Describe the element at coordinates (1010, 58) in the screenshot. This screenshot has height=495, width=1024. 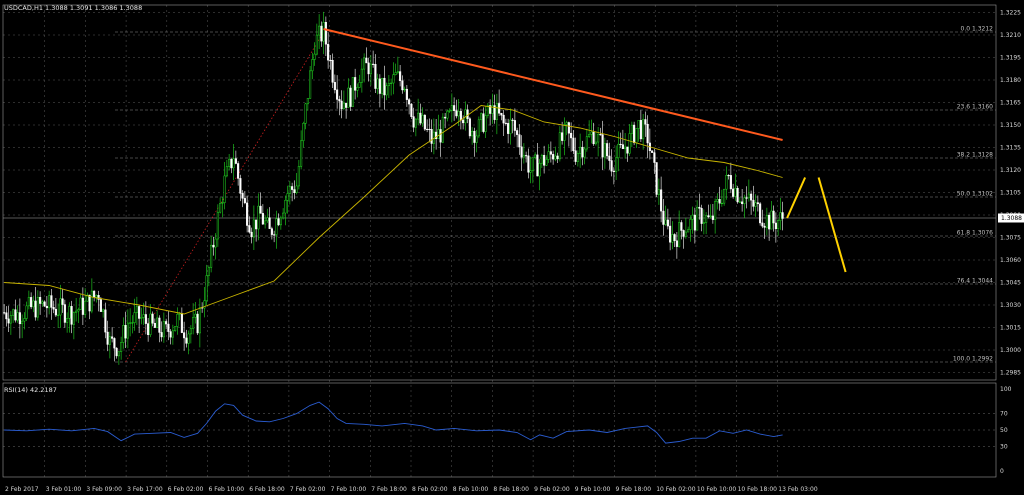
I see `y-tick-label: 1.3195` at that location.